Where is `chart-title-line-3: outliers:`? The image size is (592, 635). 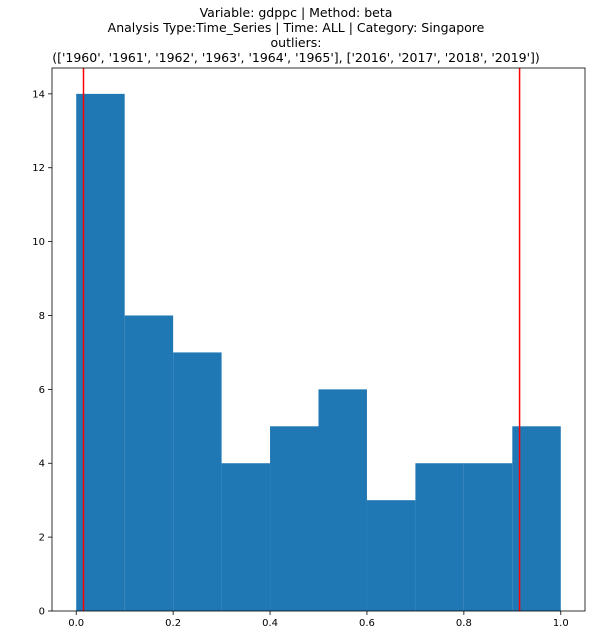 chart-title-line-3: outliers: is located at coordinates (296, 42).